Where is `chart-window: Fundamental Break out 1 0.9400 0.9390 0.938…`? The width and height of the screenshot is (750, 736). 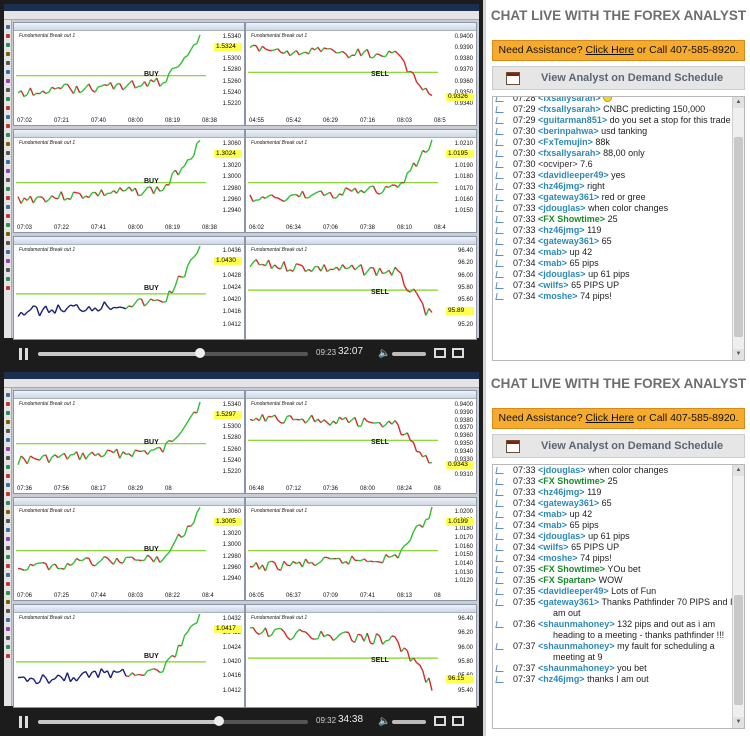
chart-window: Fundamental Break out 1 0.9400 0.9390 0.938… is located at coordinates (361, 74).